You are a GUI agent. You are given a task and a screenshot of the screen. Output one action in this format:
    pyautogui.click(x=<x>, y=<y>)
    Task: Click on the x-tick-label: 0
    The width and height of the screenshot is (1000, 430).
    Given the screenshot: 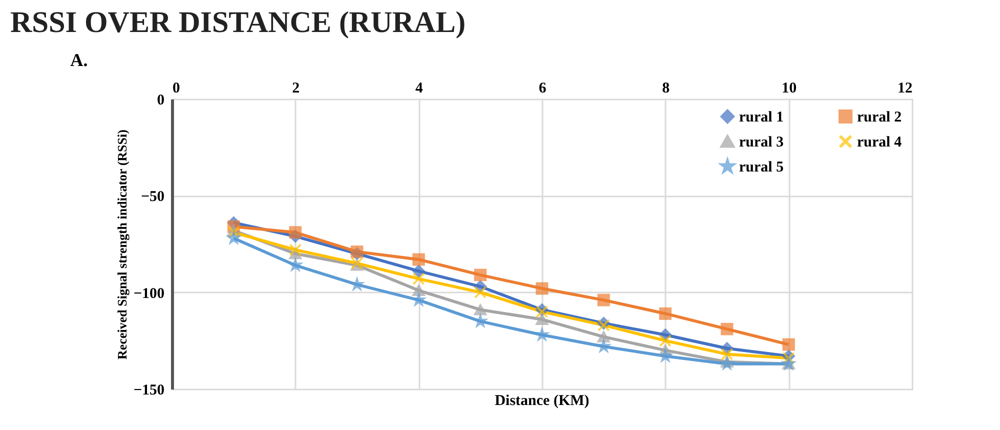 What is the action you would take?
    pyautogui.click(x=176, y=88)
    